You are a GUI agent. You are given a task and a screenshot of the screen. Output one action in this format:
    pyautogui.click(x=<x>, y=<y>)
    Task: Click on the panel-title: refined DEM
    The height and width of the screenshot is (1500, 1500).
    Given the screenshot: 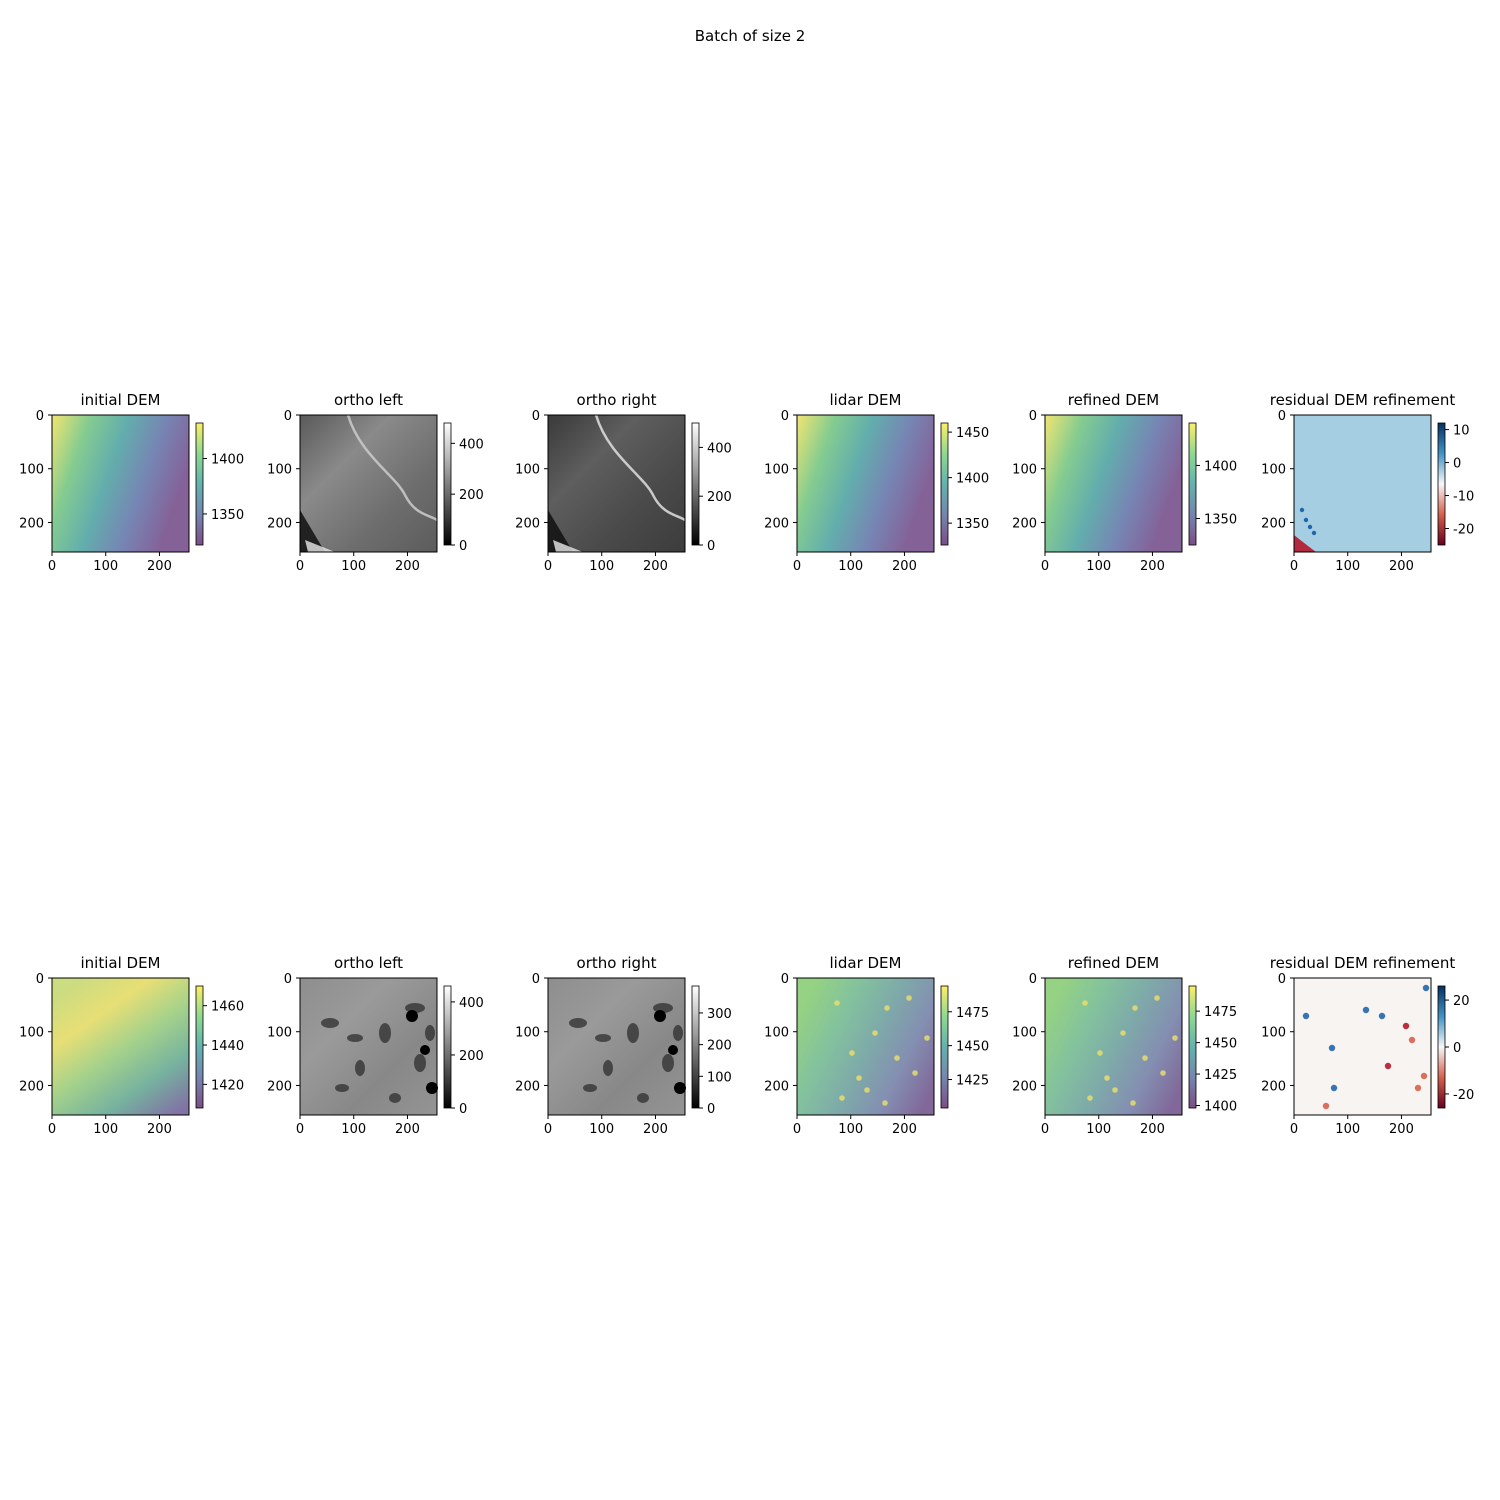 What is the action you would take?
    pyautogui.click(x=1114, y=963)
    